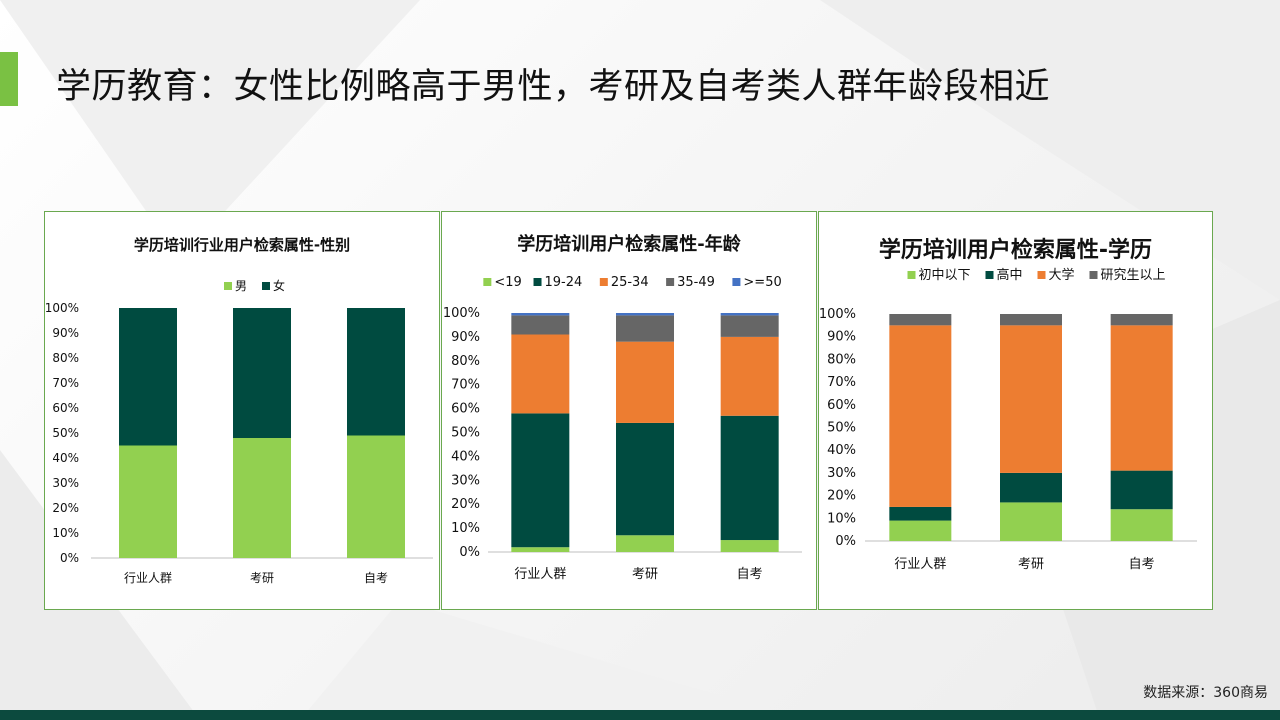  Describe the element at coordinates (564, 282) in the screenshot. I see `legend-label: 19-24` at that location.